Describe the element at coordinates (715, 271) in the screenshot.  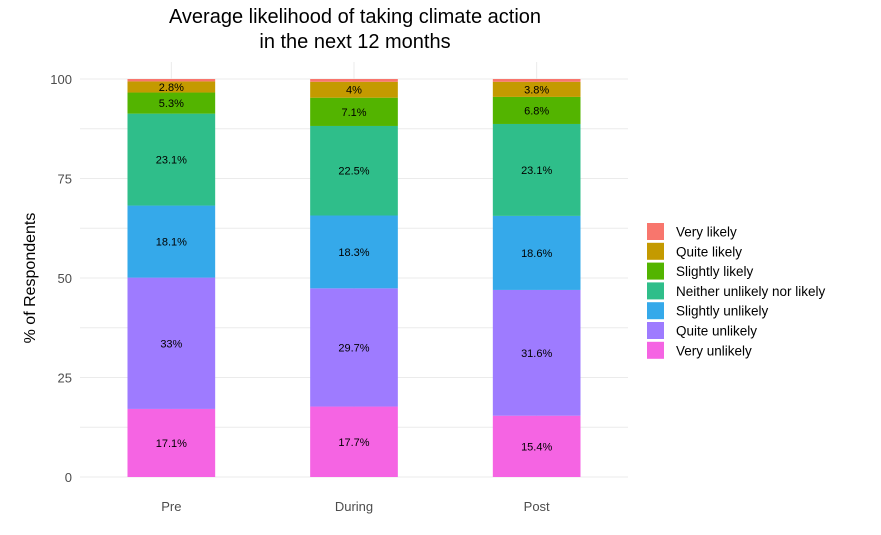
I see `legend-label: Slightly likely` at that location.